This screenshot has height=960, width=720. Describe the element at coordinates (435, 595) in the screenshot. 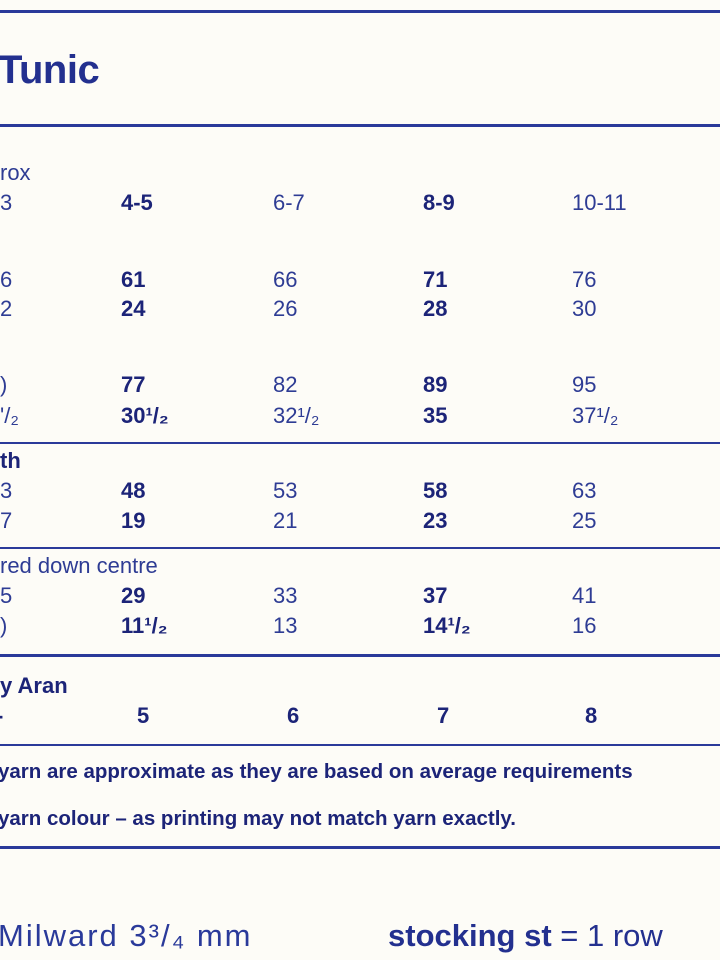

I see `sleeve-cm: 37` at that location.